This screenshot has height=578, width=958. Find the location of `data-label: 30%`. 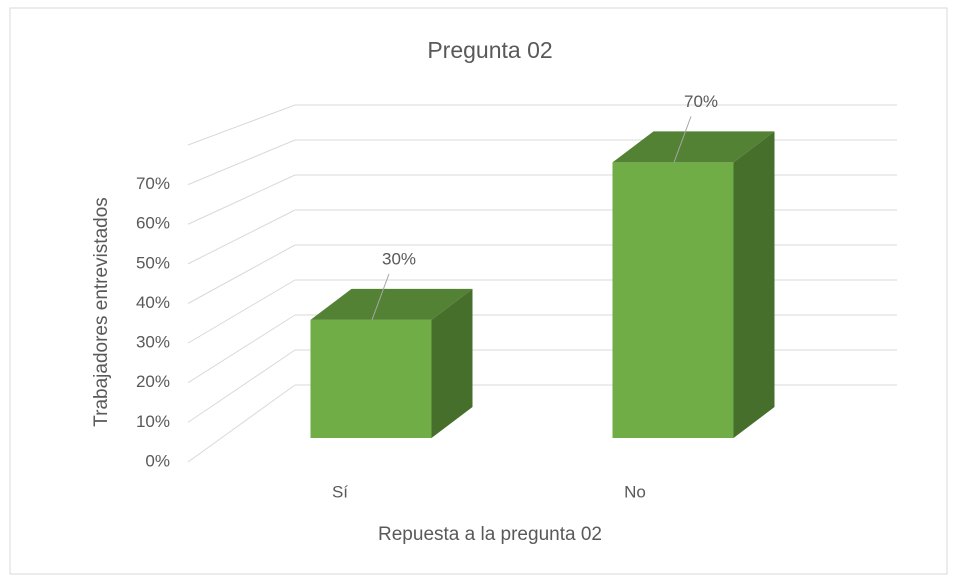

data-label: 30% is located at coordinates (399, 258).